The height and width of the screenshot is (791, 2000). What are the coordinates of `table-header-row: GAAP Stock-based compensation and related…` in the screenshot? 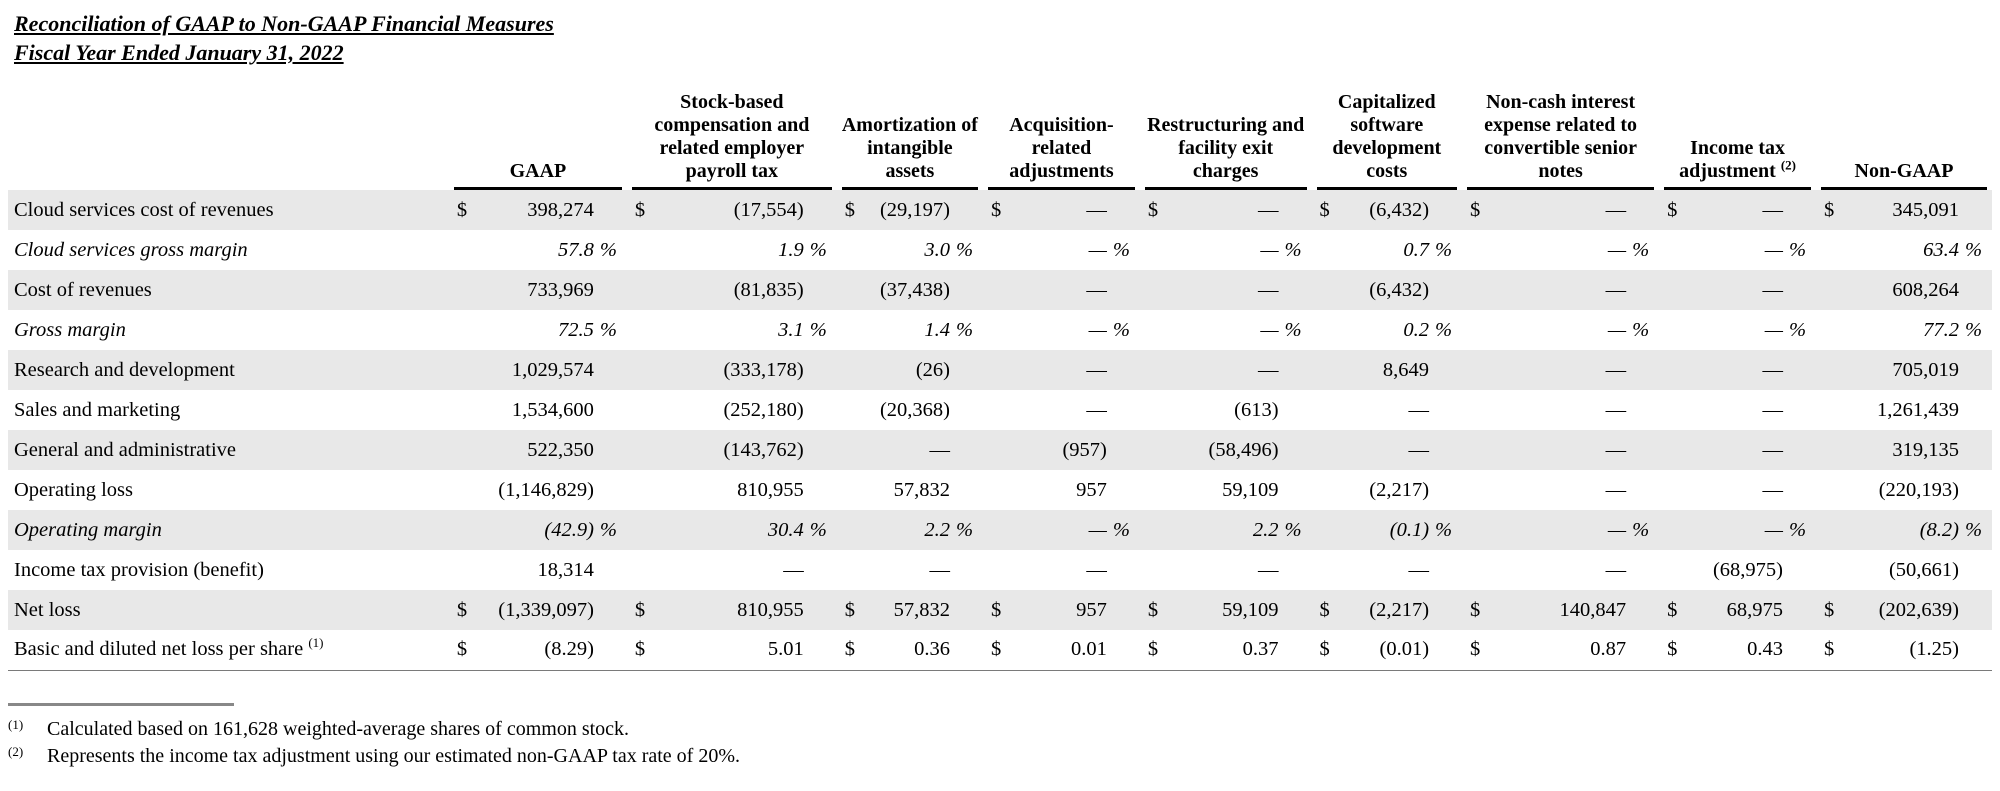 It's located at (1000, 131).